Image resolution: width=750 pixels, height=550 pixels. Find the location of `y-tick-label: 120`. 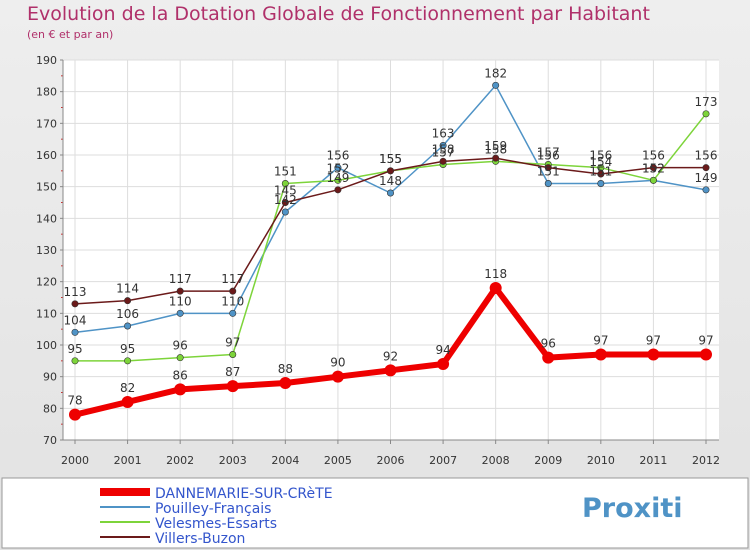

y-tick-label: 120 is located at coordinates (46, 282).